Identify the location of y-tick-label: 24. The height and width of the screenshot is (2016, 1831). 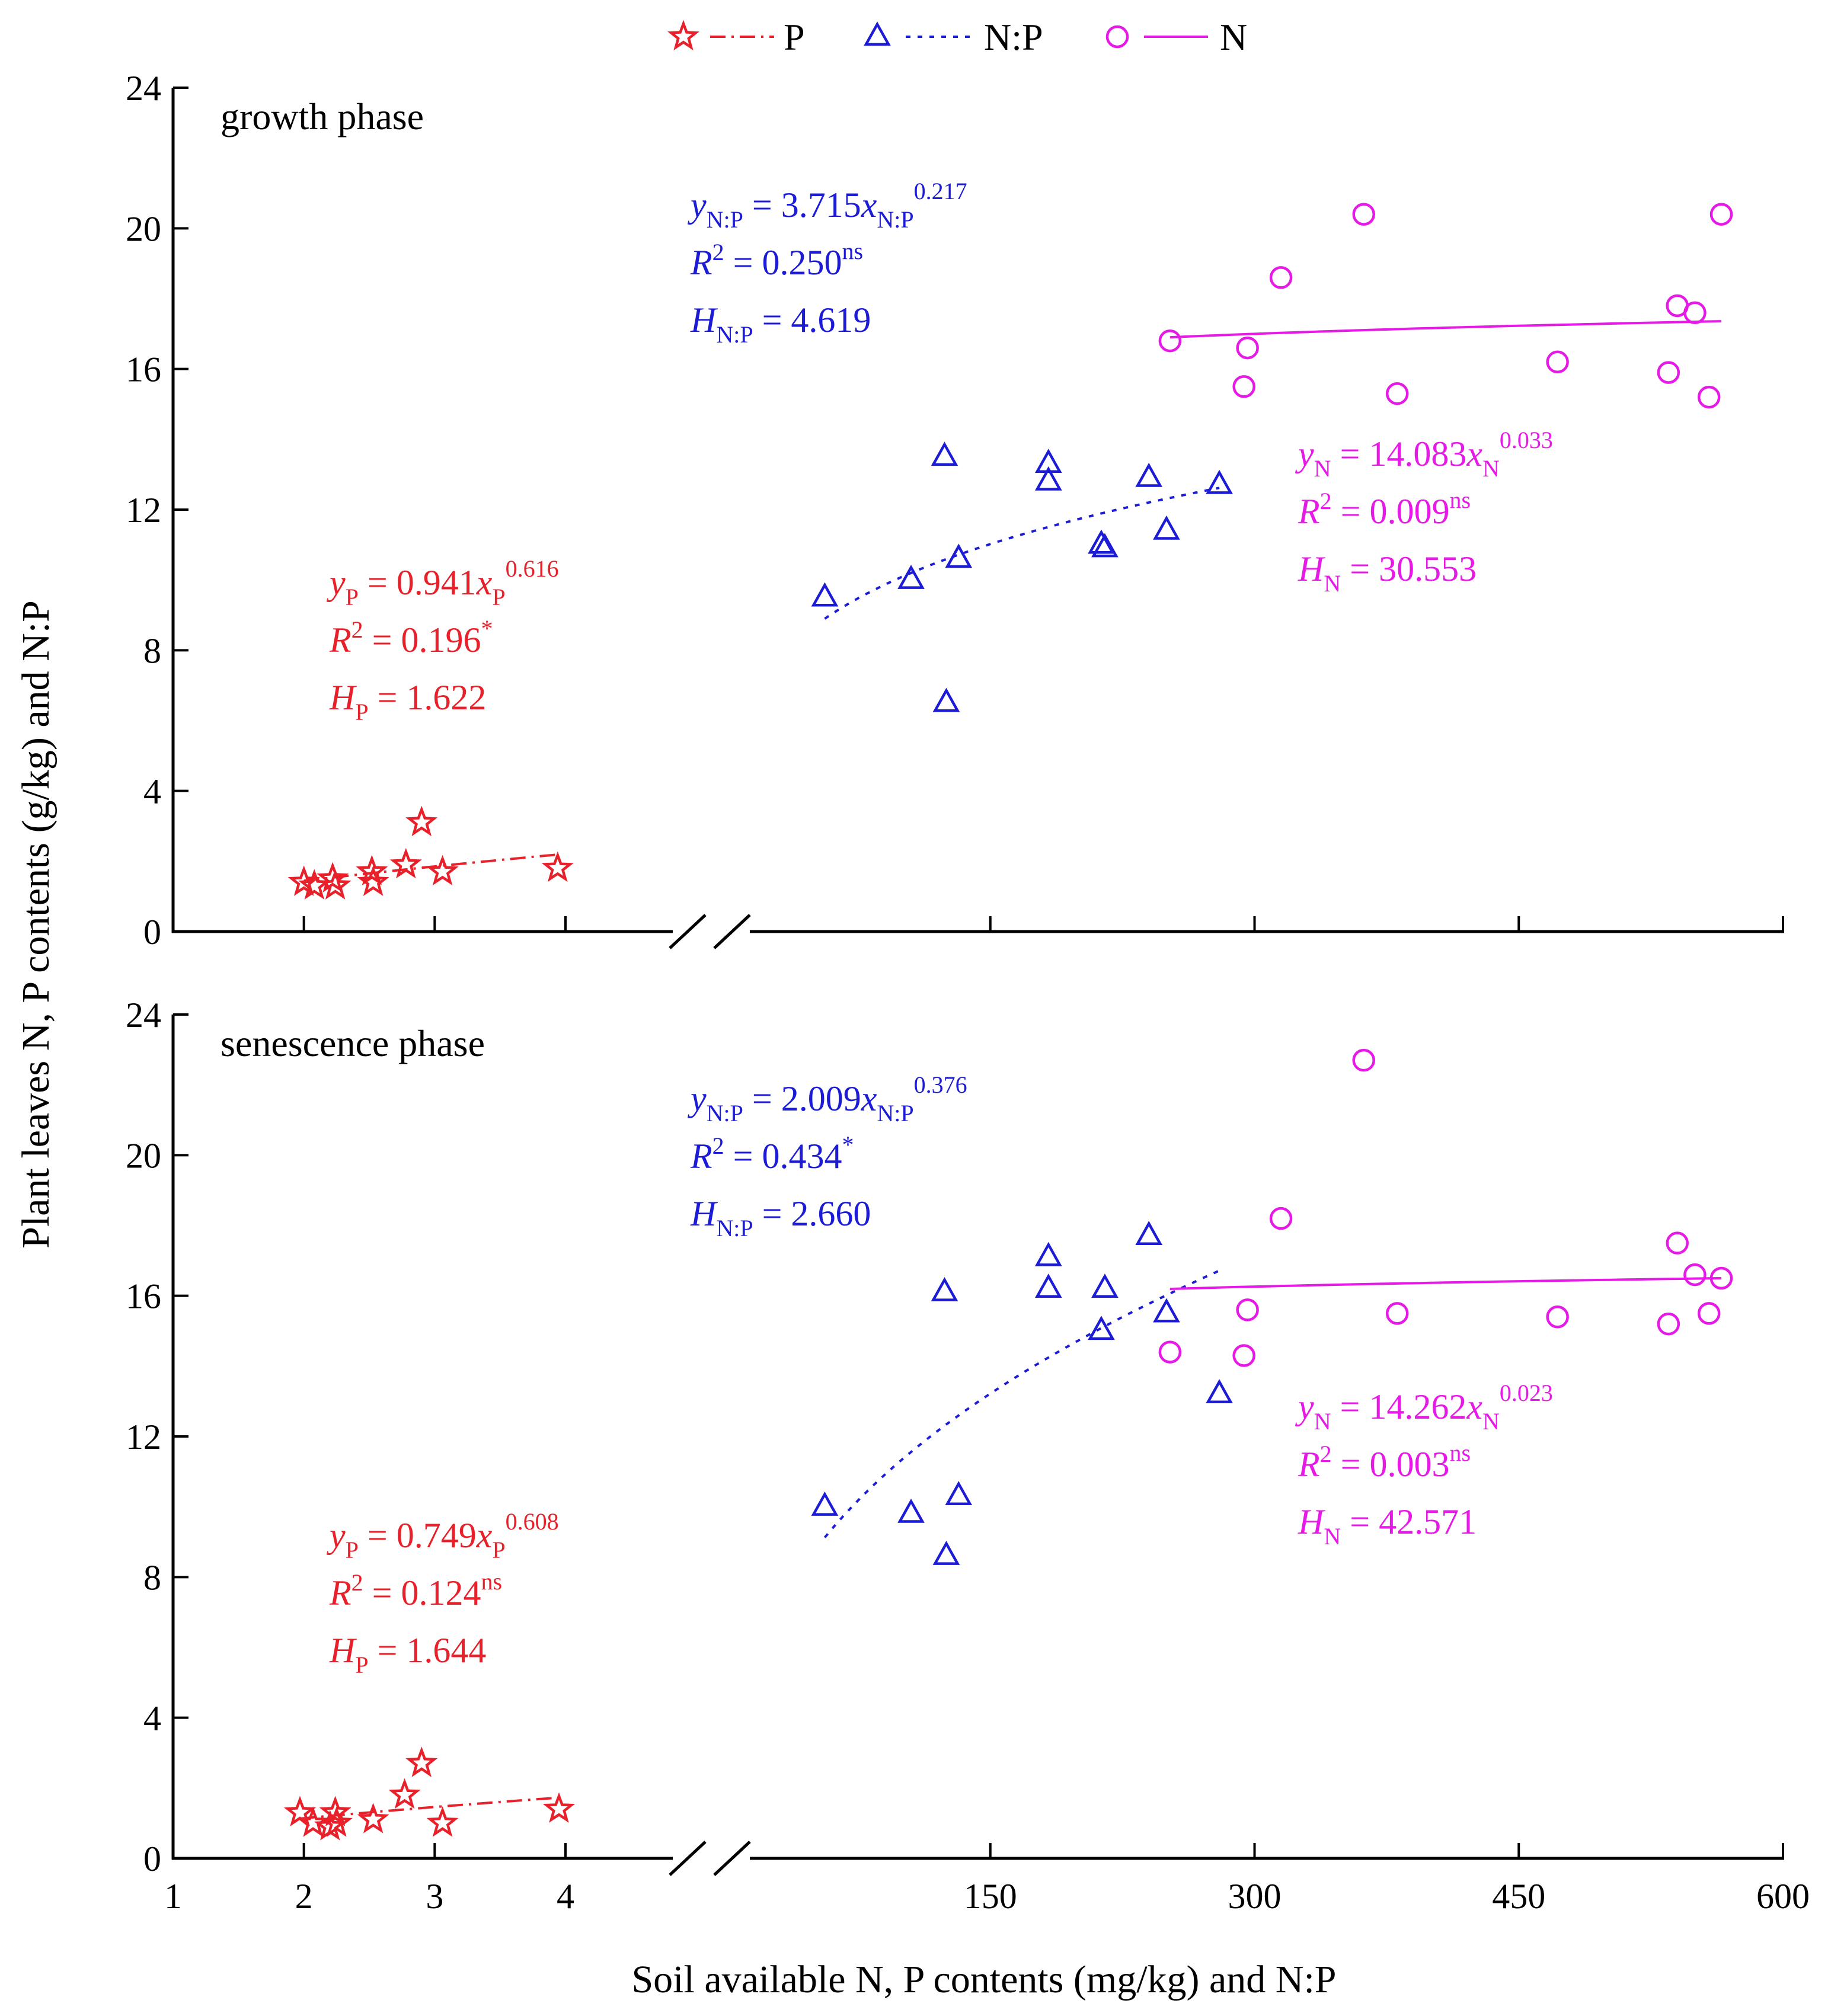
(143, 88).